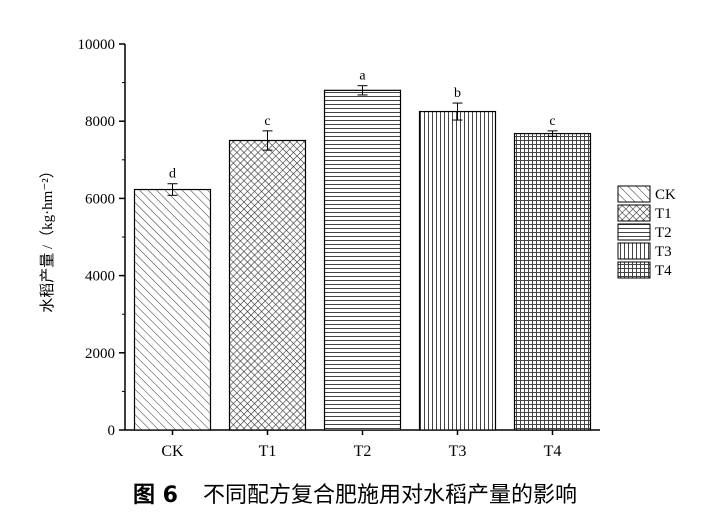 This screenshot has width=710, height=525. What do you see at coordinates (155, 495) in the screenshot?
I see `caption-prefix: 图 6` at bounding box center [155, 495].